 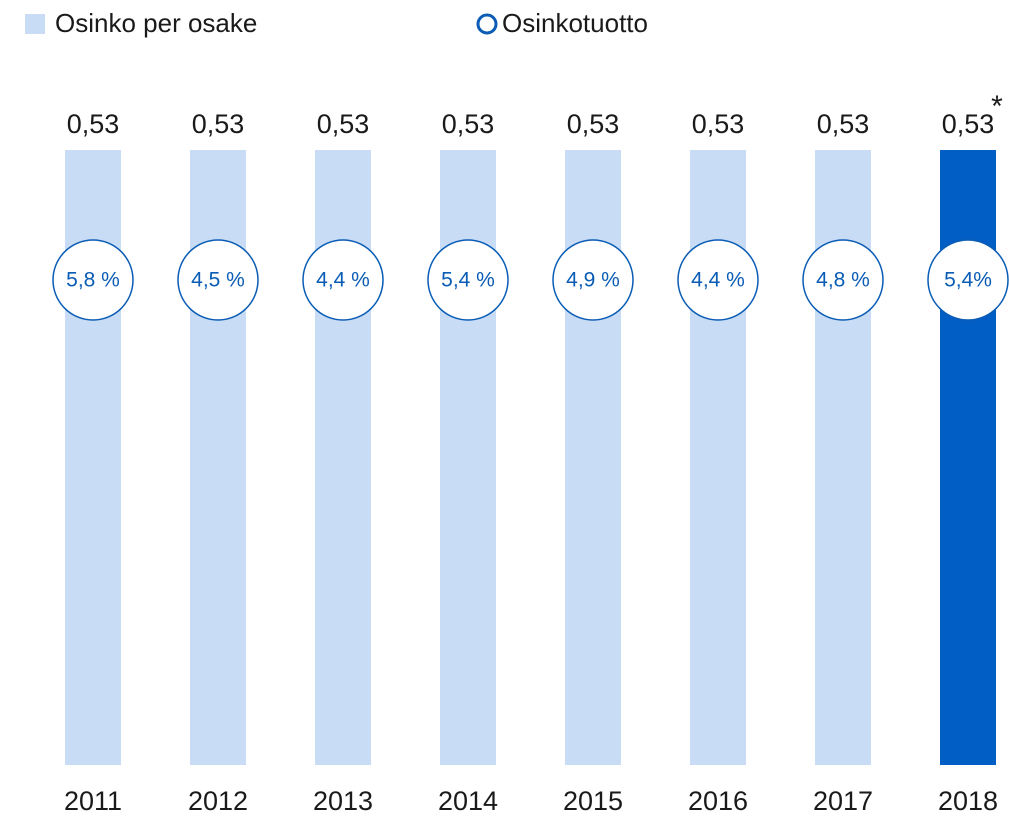 I want to click on x-tick-label: 2011, so click(x=93, y=801).